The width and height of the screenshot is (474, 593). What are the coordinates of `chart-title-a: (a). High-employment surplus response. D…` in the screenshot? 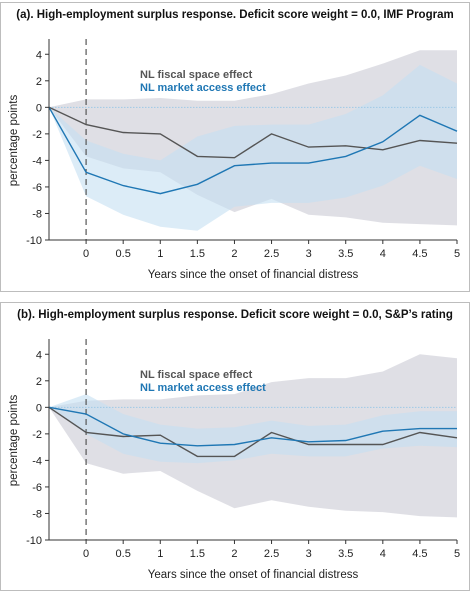 It's located at (235, 15).